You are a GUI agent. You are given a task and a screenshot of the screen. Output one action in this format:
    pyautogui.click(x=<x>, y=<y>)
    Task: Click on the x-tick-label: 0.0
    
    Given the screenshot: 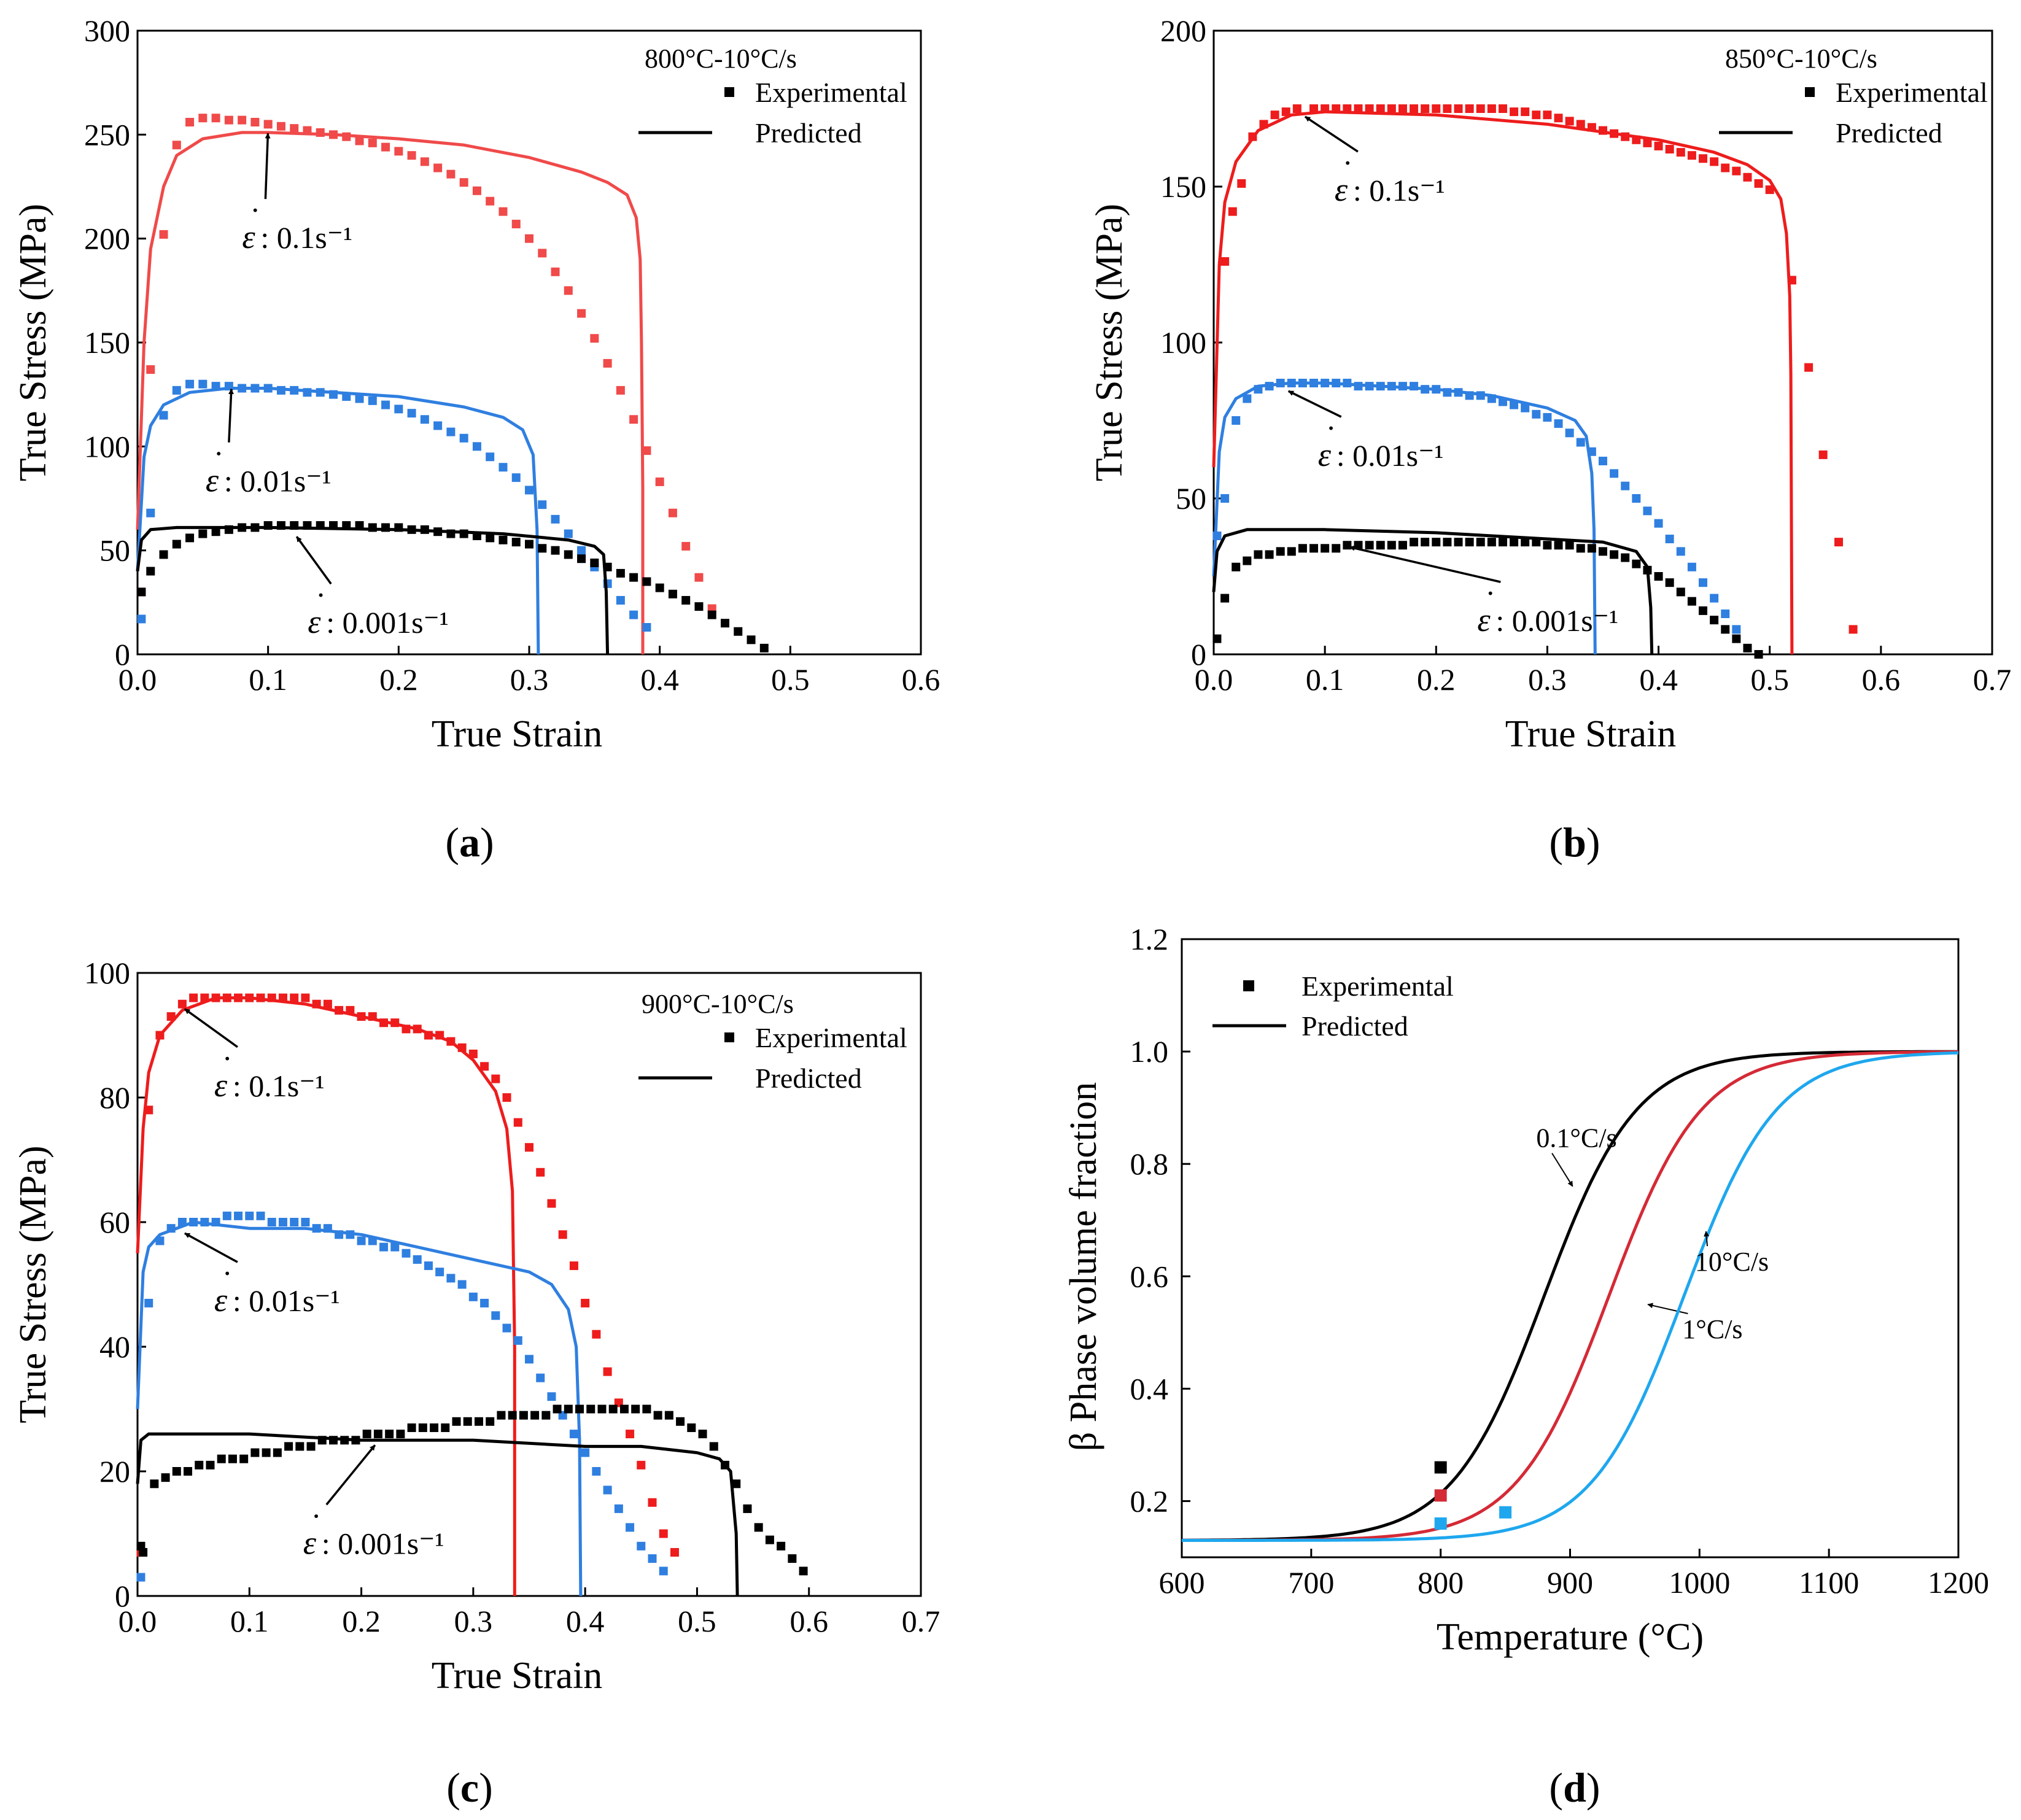 What is the action you would take?
    pyautogui.click(x=1214, y=679)
    